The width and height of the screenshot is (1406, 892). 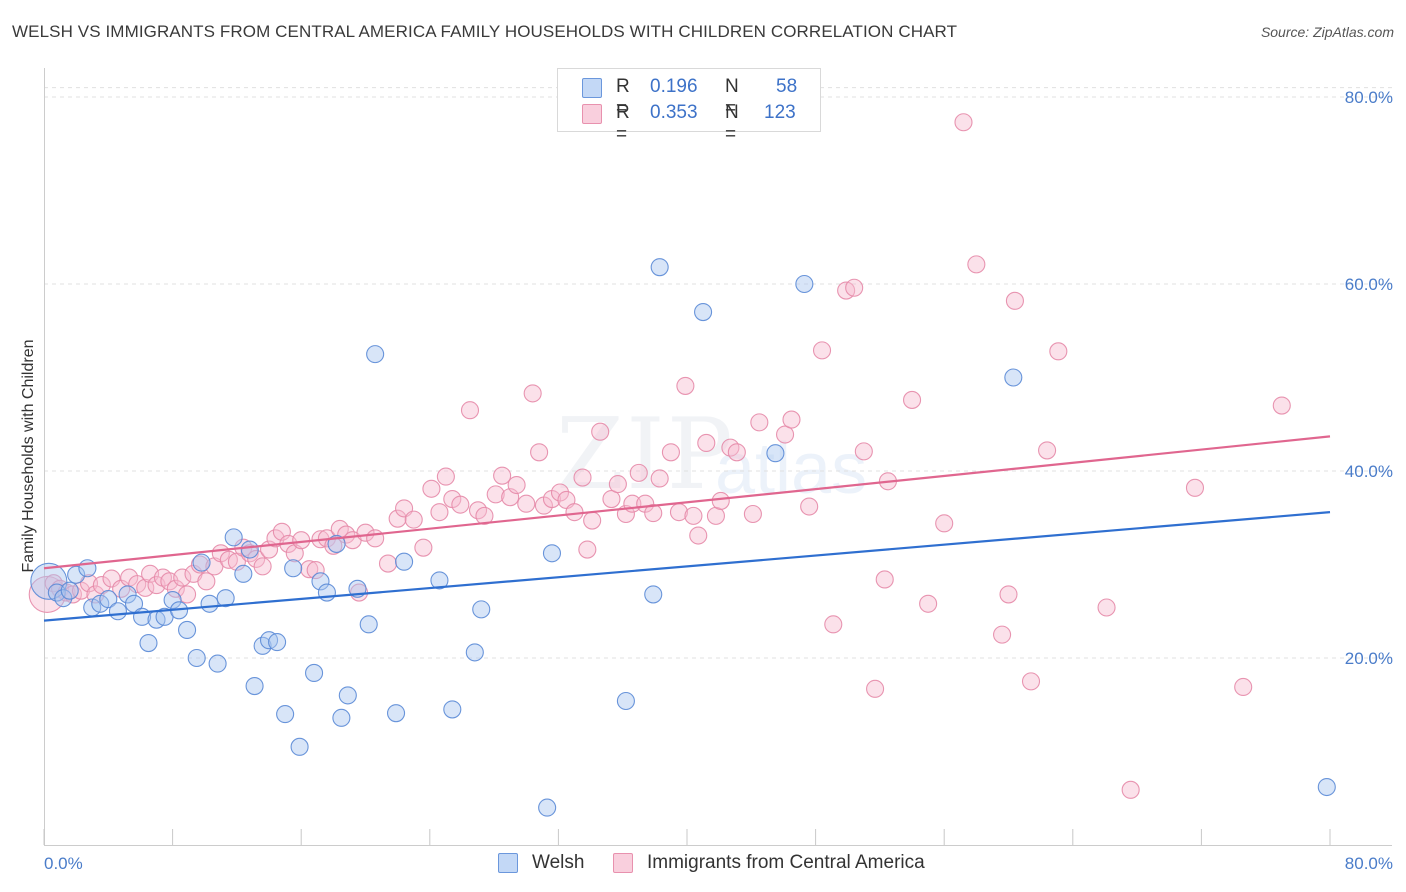 What do you see at coordinates (548, 864) in the screenshot?
I see `bottom-legend-welsh: Welsh` at bounding box center [548, 864].